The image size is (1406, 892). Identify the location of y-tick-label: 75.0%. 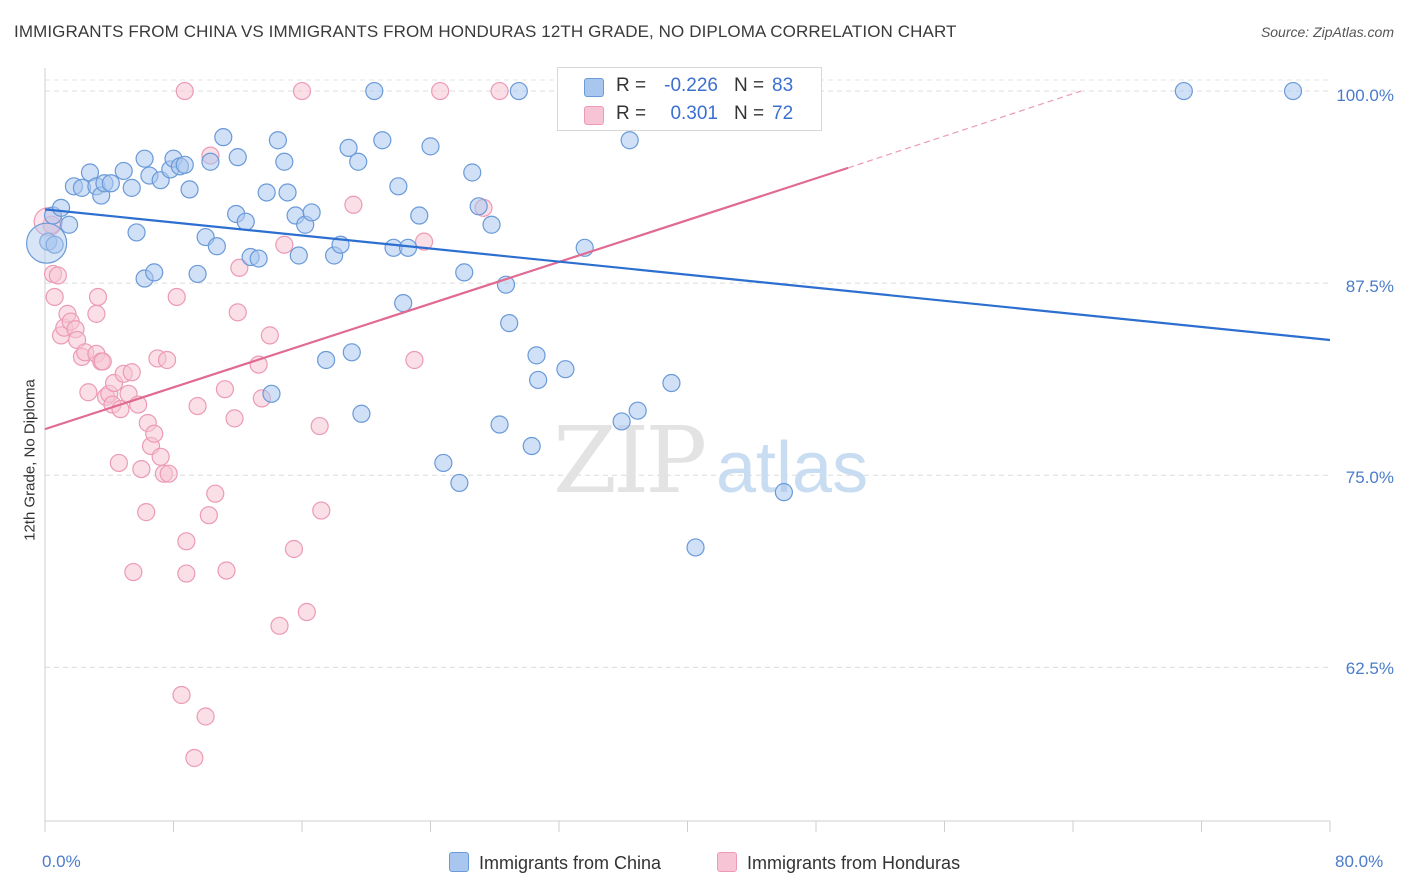
(1369, 477).